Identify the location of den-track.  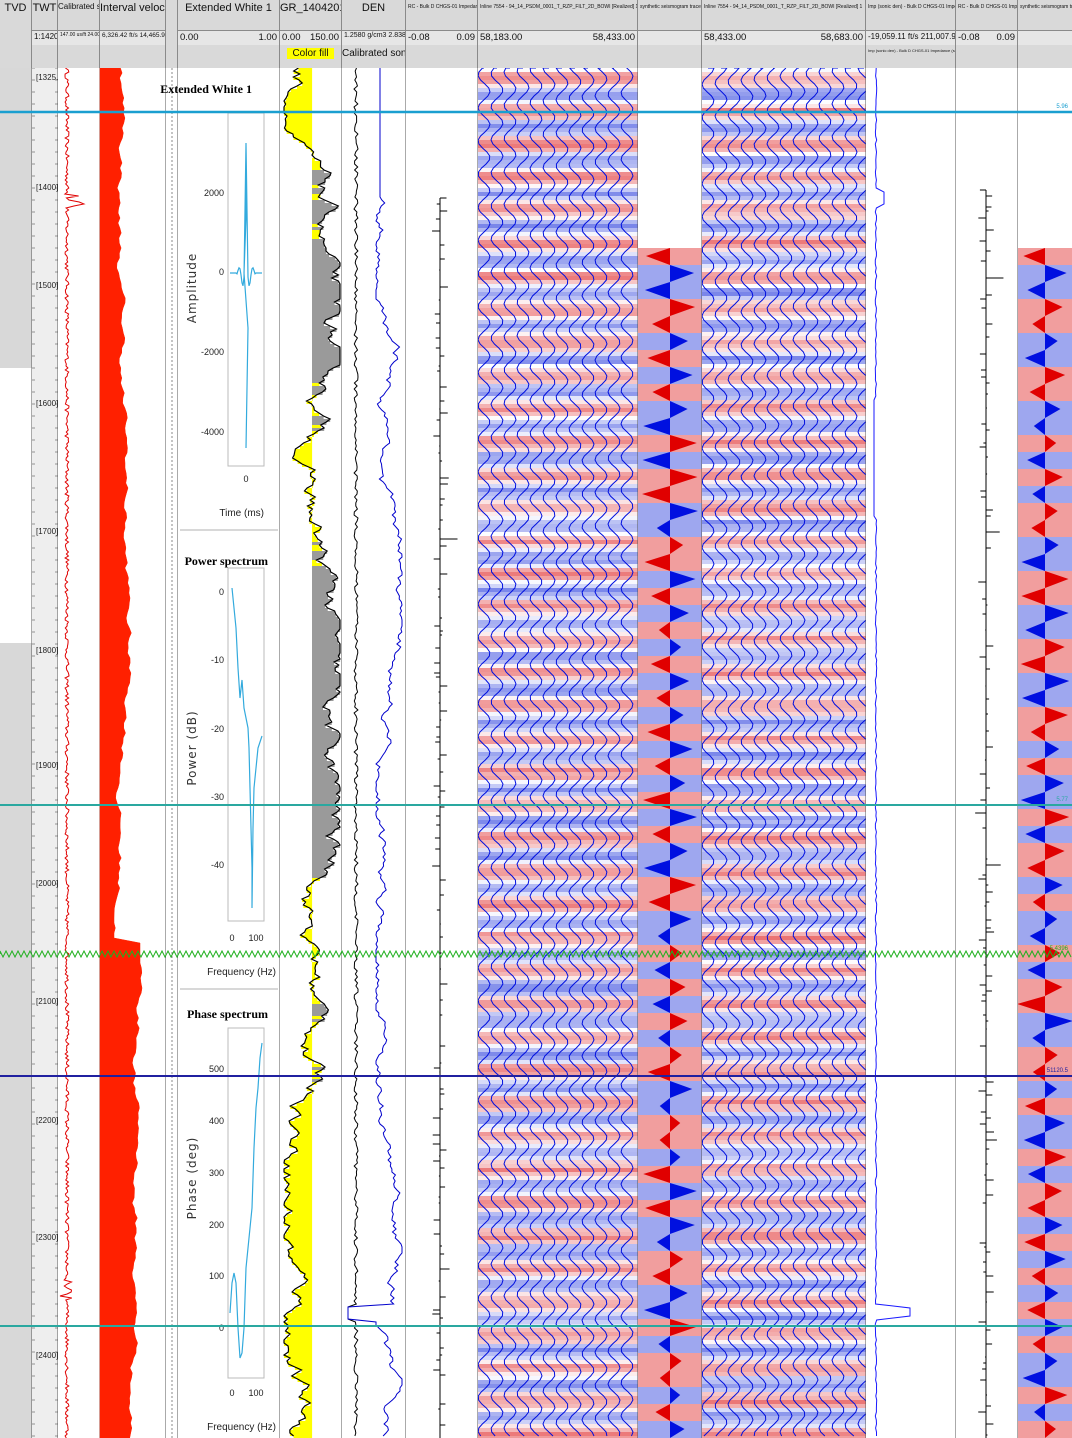
(374, 753).